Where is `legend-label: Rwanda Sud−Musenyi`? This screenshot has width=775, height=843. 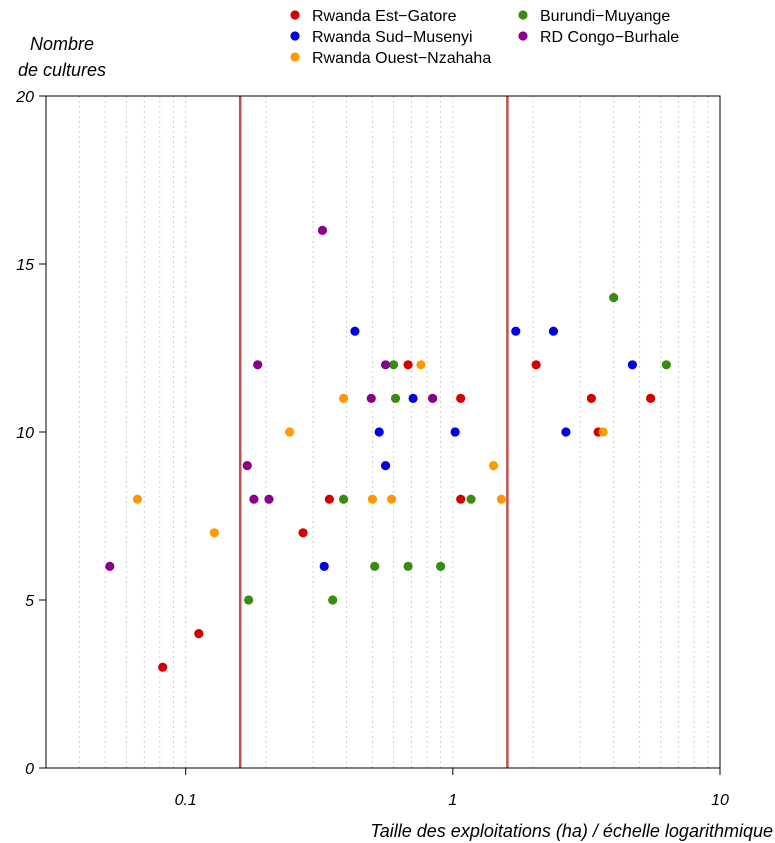
legend-label: Rwanda Sud−Musenyi is located at coordinates (392, 37).